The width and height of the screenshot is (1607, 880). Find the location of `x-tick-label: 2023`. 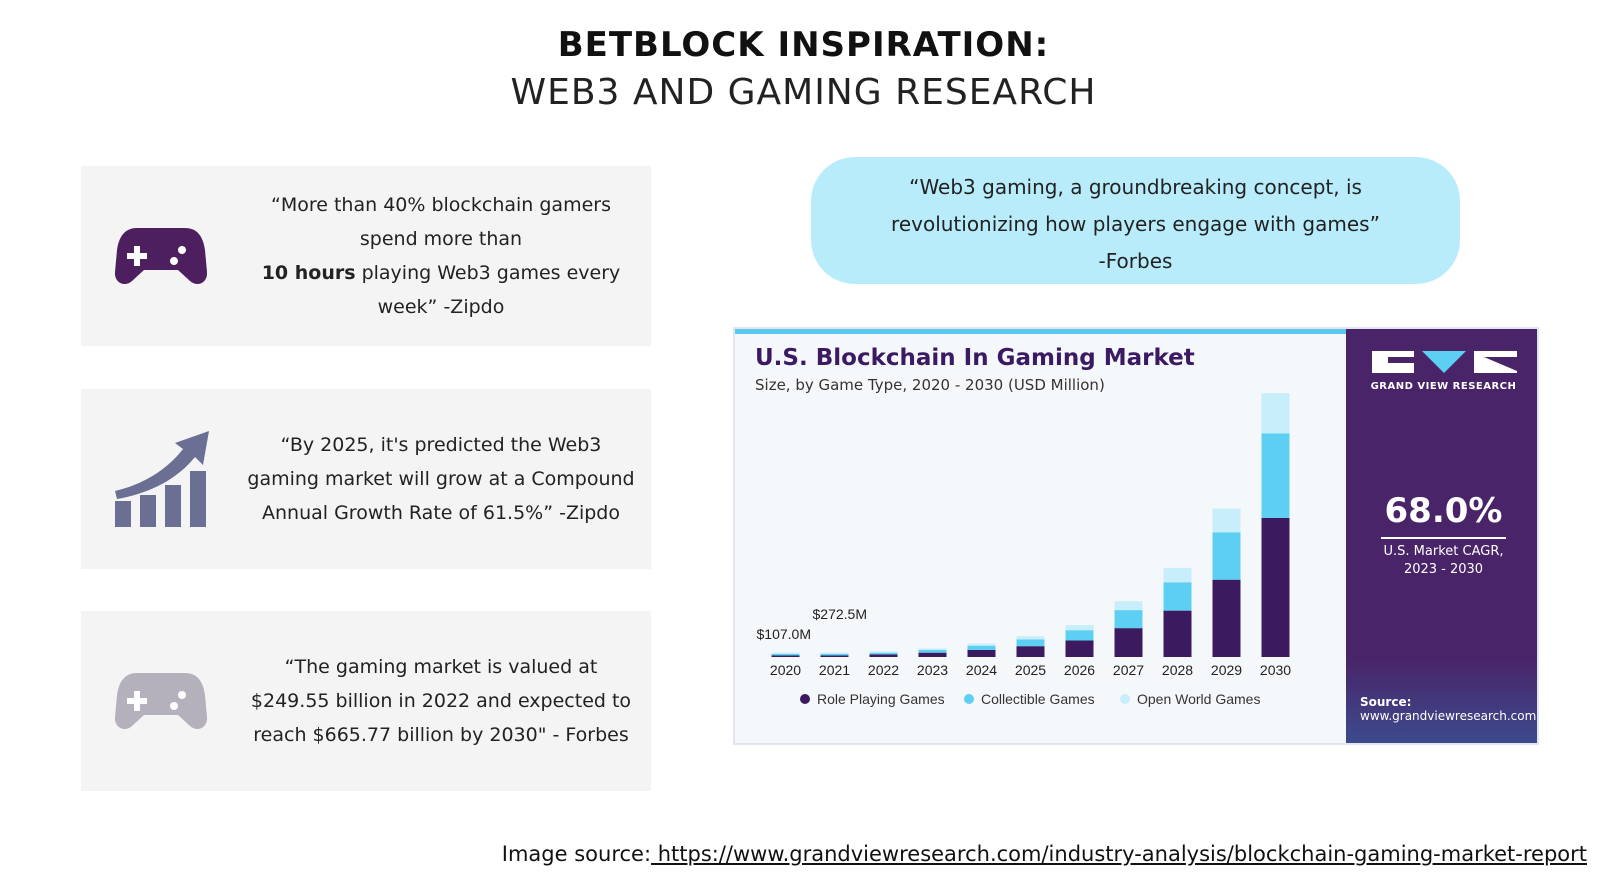

x-tick-label: 2023 is located at coordinates (932, 670).